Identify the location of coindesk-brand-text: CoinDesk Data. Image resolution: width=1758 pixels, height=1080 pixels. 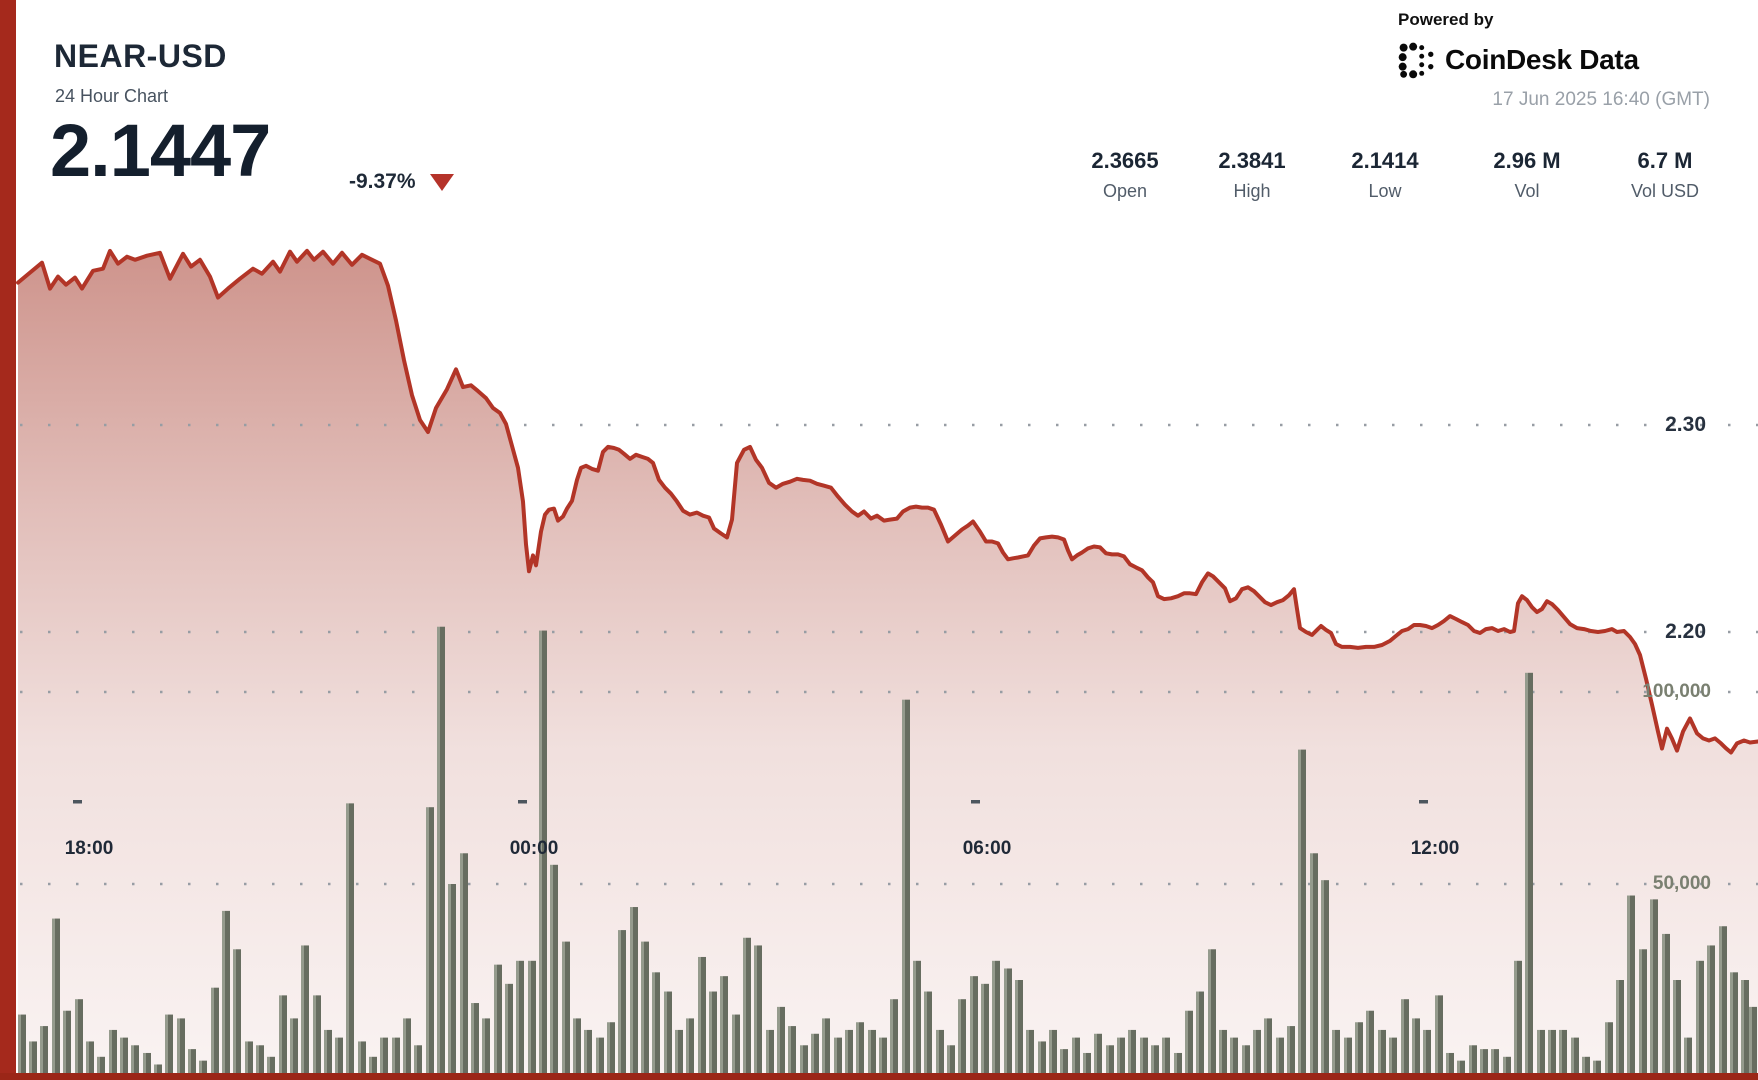
(1542, 59).